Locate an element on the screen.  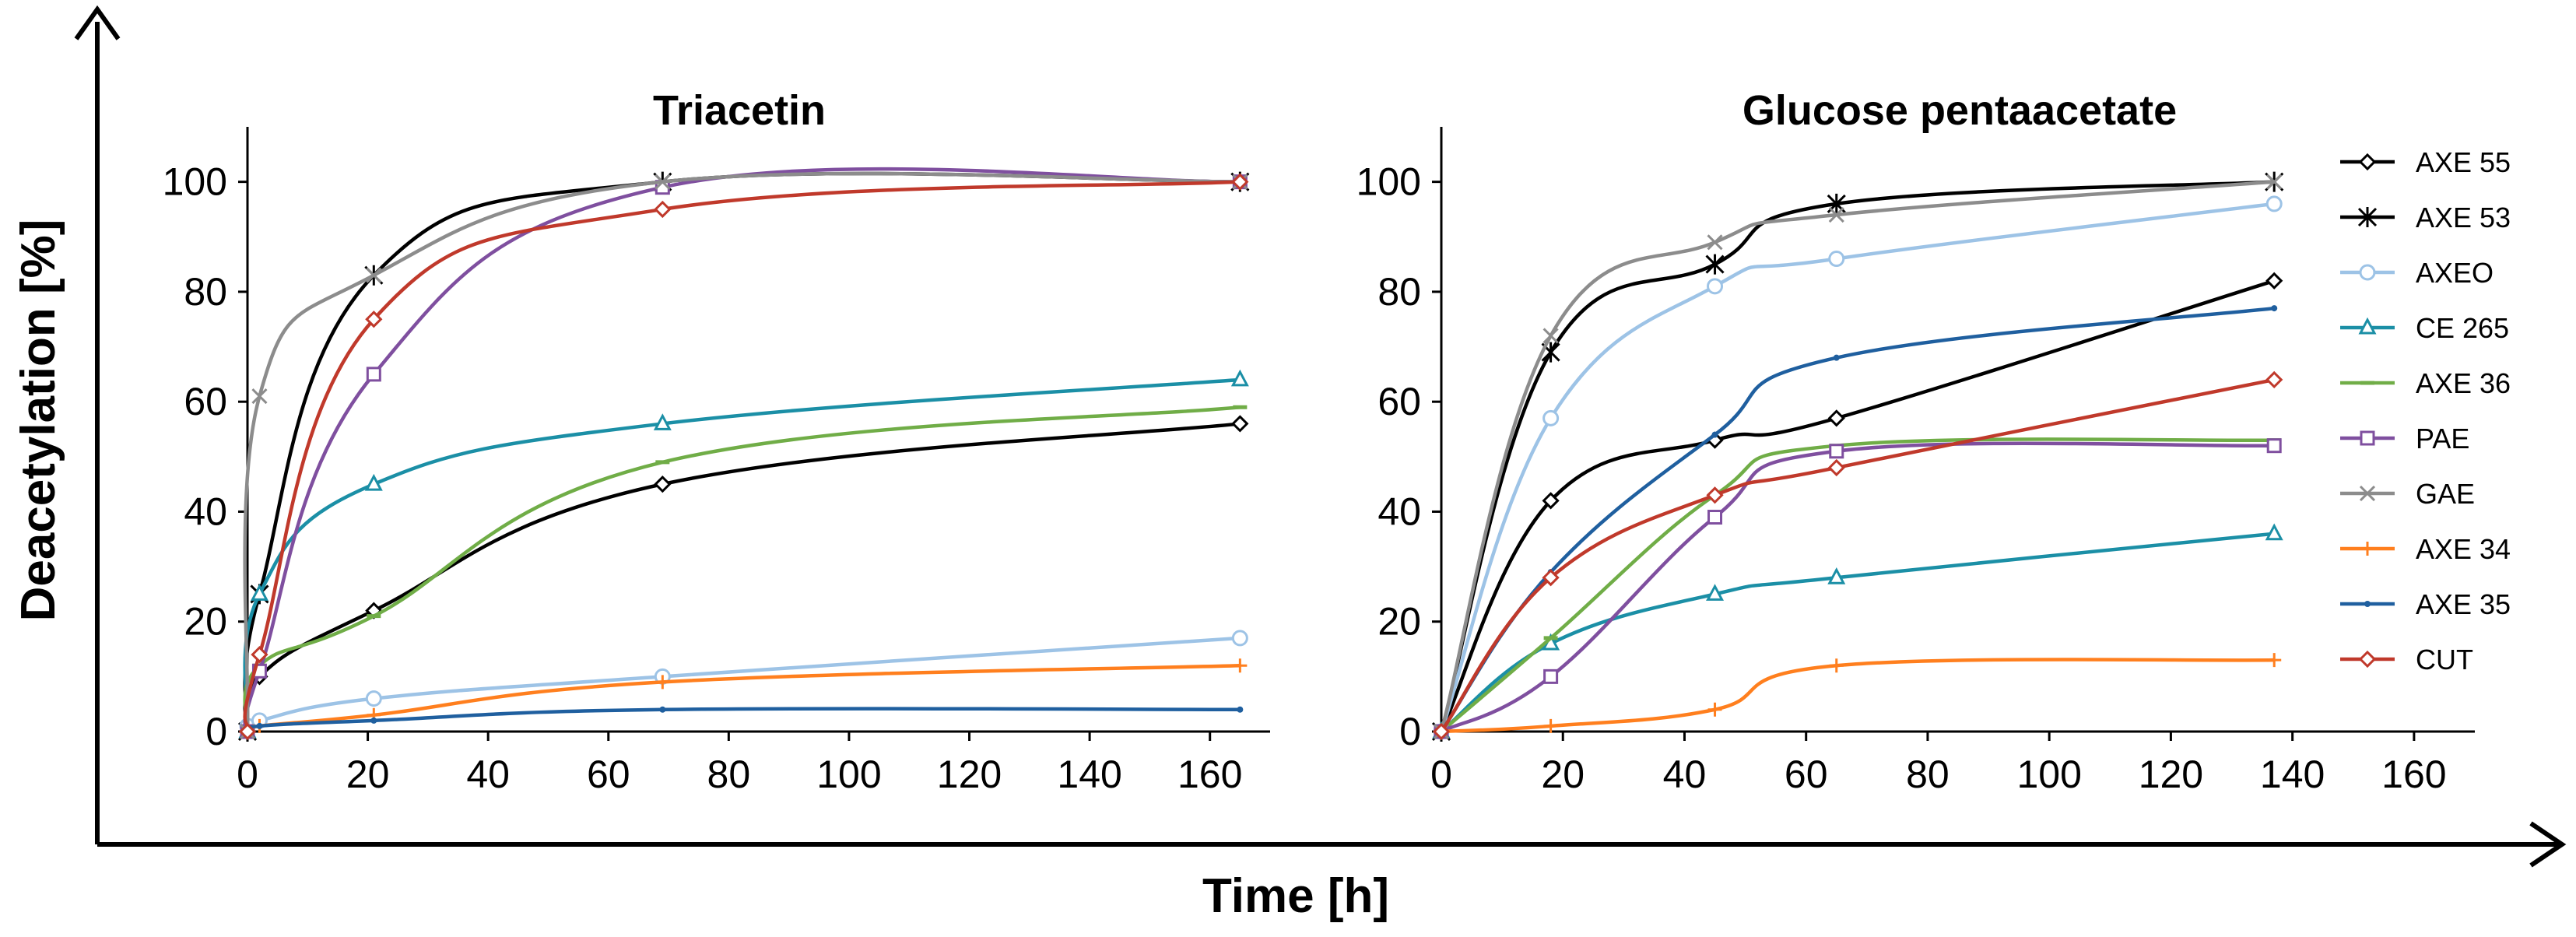
legend-label: AXE 36 is located at coordinates (2463, 383).